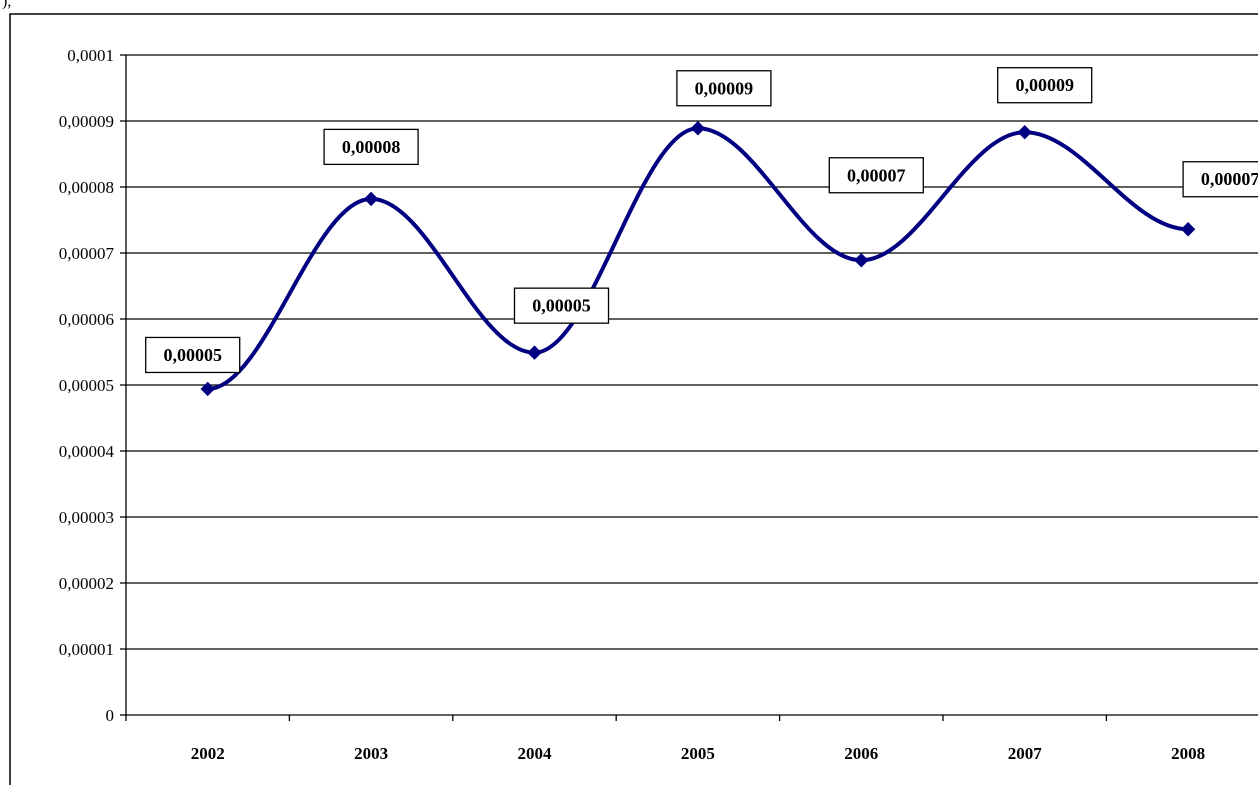  I want to click on y-tick-label: 0,00001, so click(86, 649).